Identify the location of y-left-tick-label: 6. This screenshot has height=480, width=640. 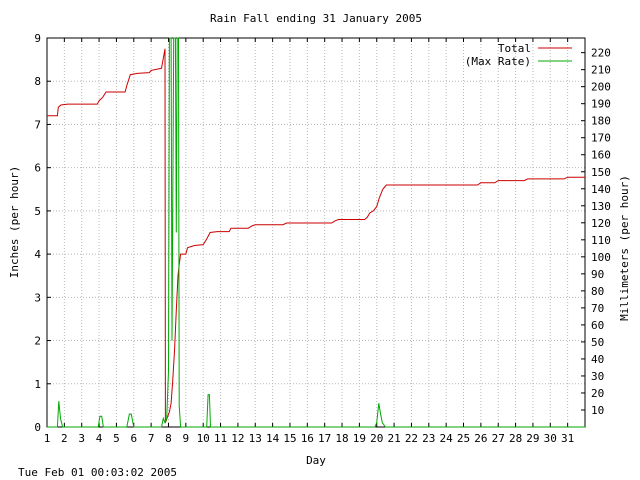
(37, 168).